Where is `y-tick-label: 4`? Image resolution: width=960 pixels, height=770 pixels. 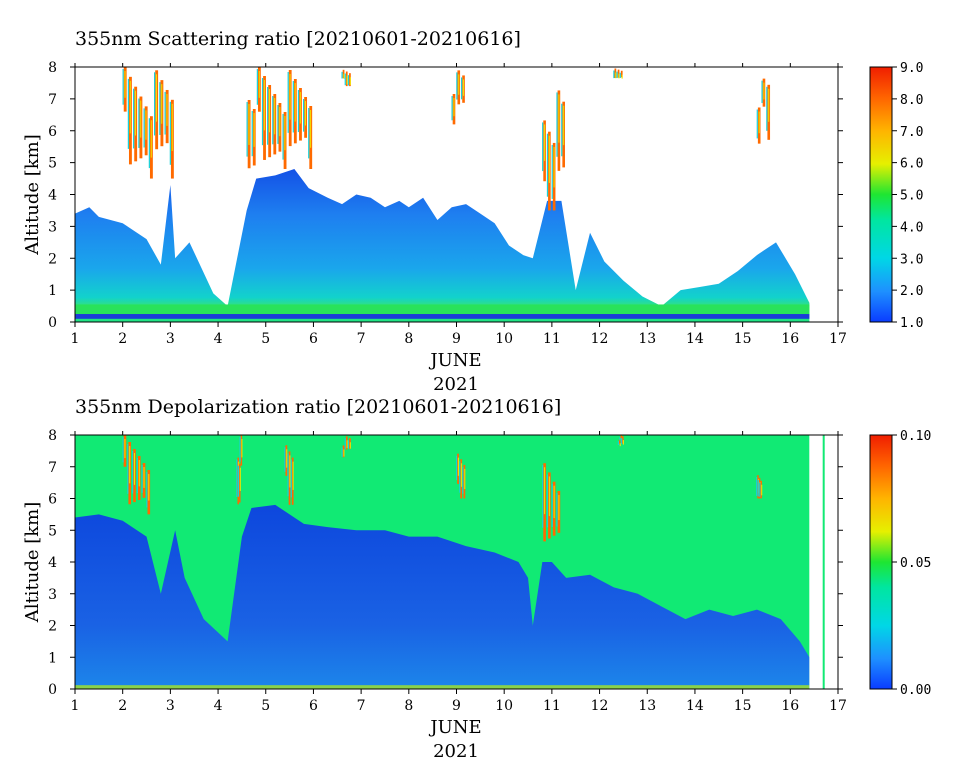 y-tick-label: 4 is located at coordinates (52, 196).